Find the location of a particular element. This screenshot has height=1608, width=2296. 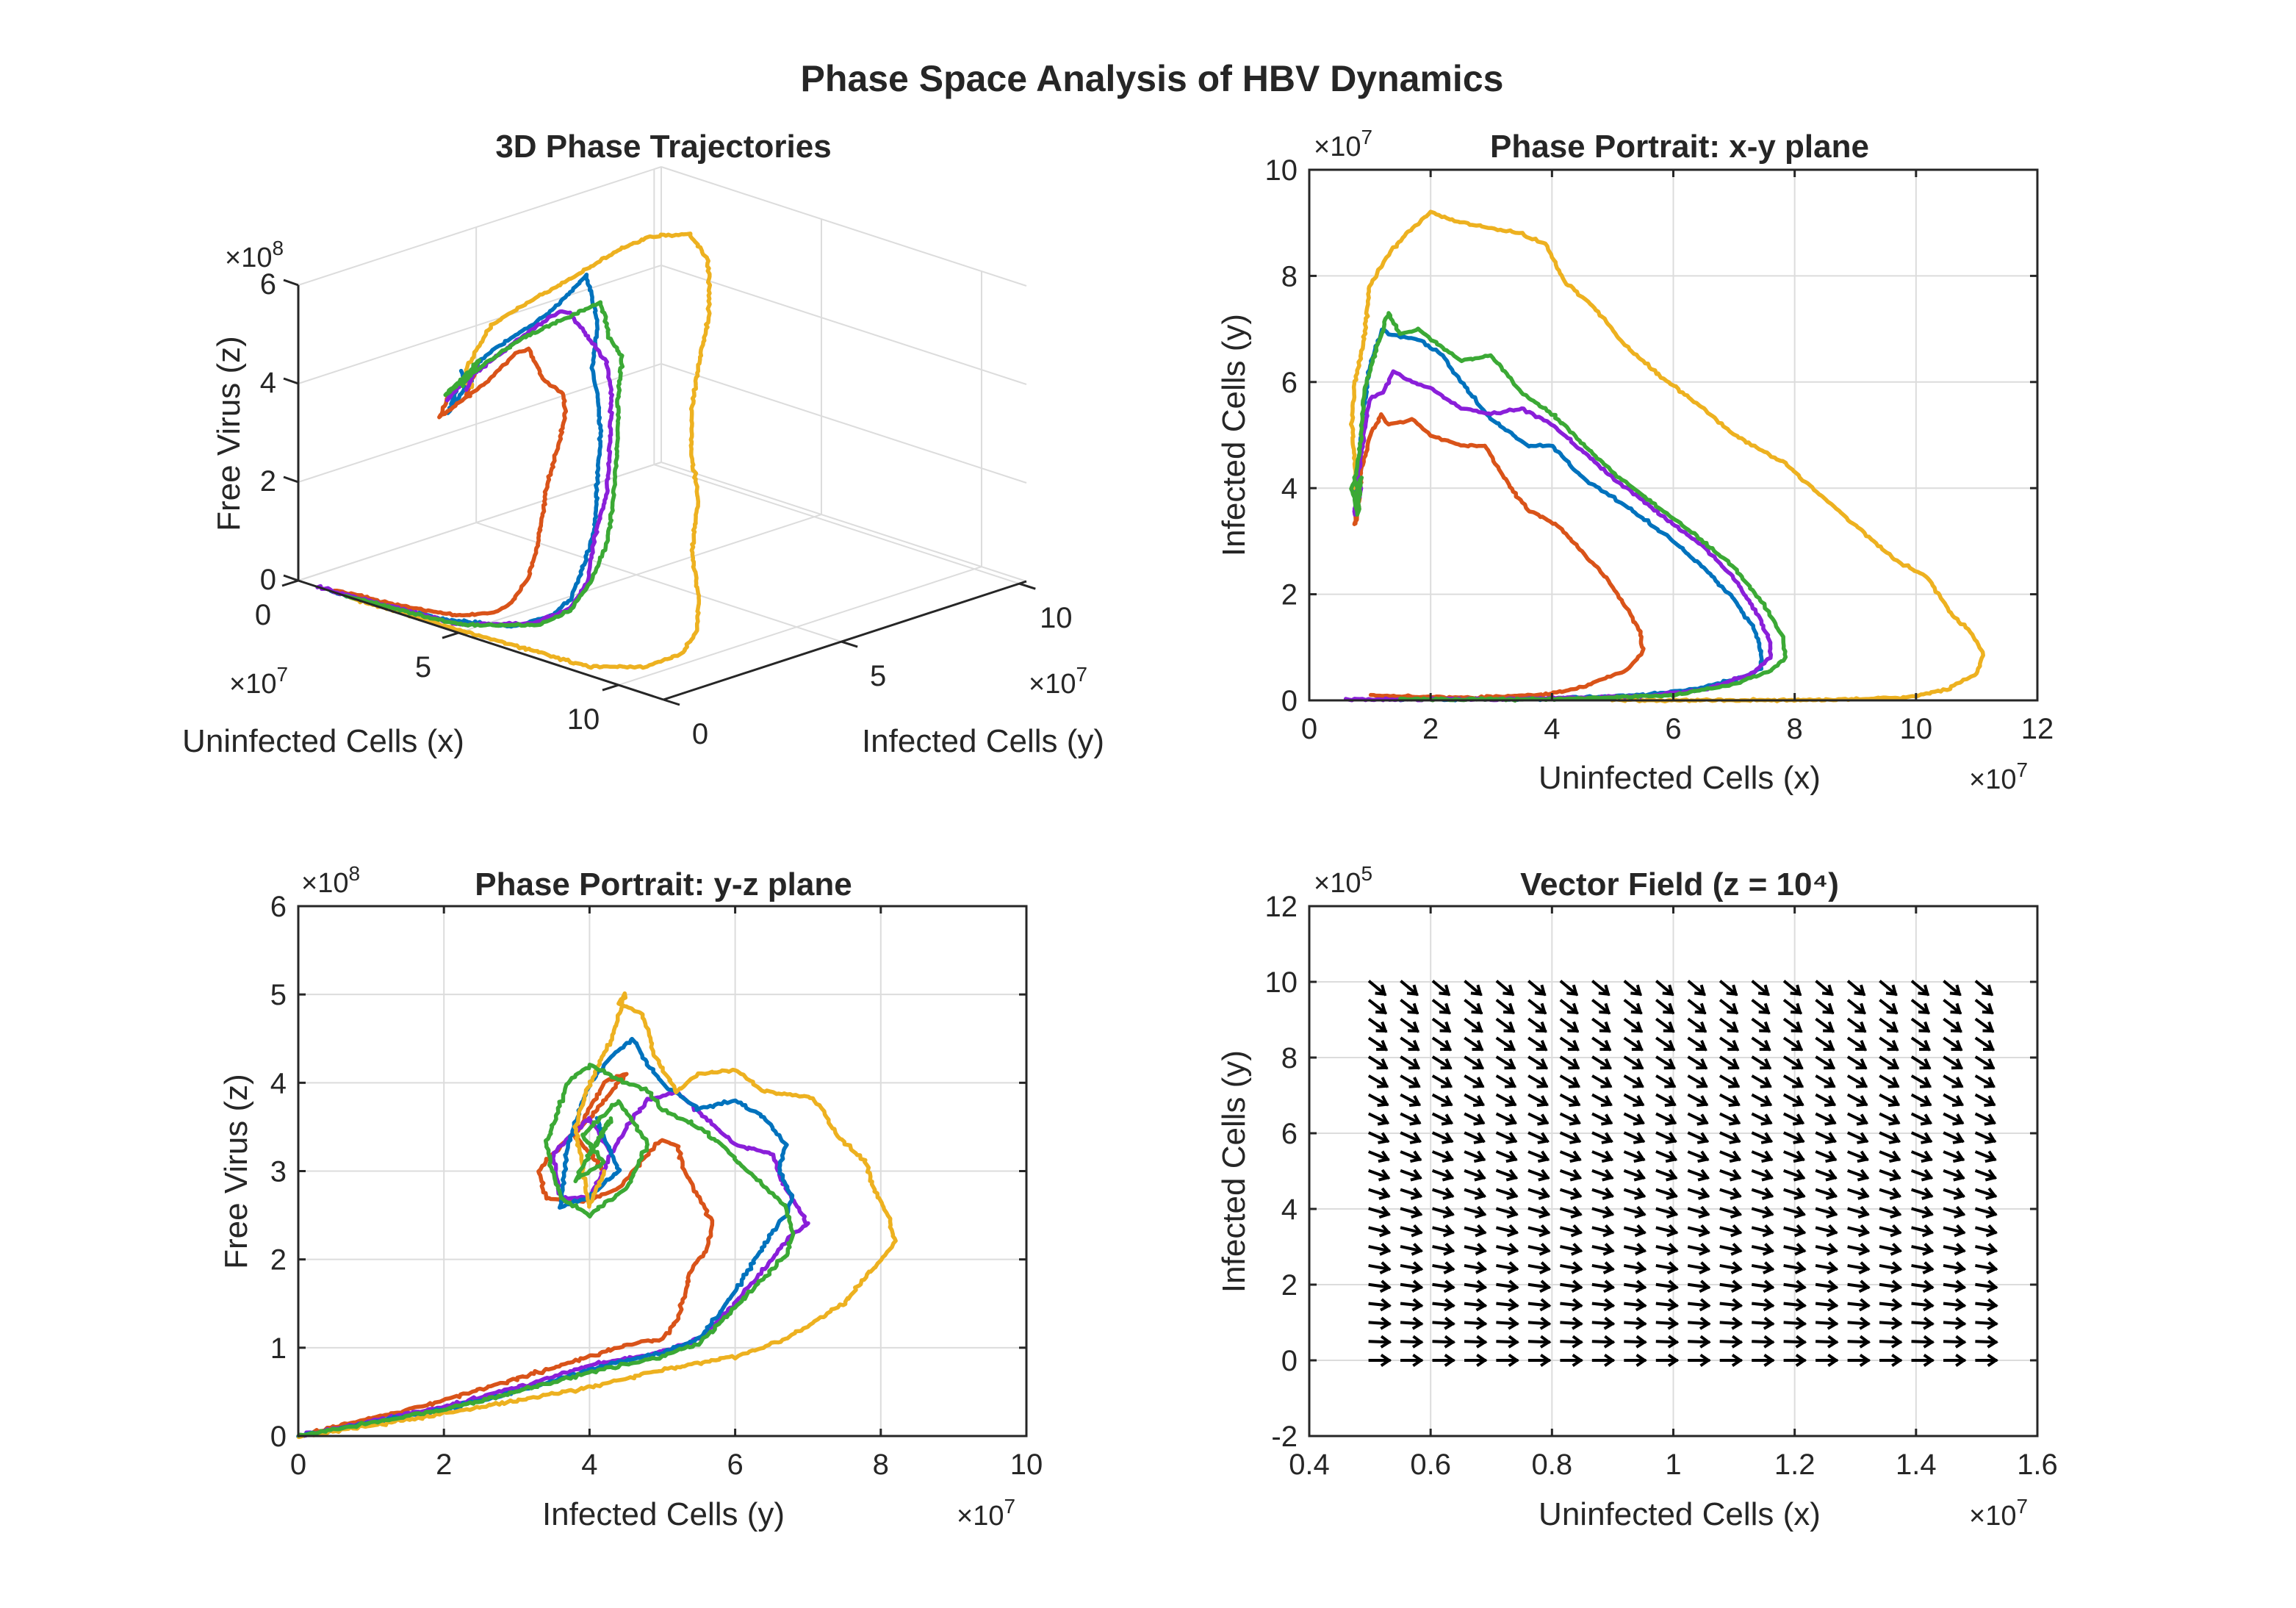

x-tick-label: 0.8 is located at coordinates (1552, 1465).